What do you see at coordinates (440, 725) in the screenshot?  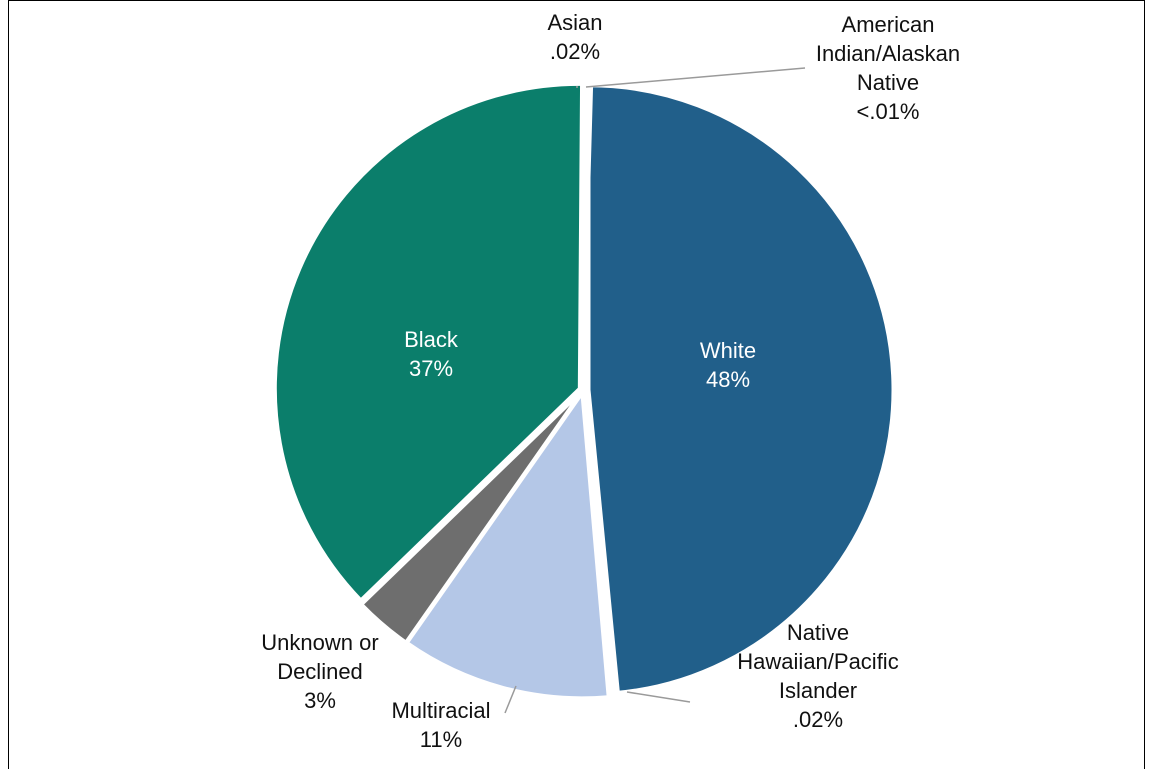 I see `slice-label-multiracial: Multiracial 11%` at bounding box center [440, 725].